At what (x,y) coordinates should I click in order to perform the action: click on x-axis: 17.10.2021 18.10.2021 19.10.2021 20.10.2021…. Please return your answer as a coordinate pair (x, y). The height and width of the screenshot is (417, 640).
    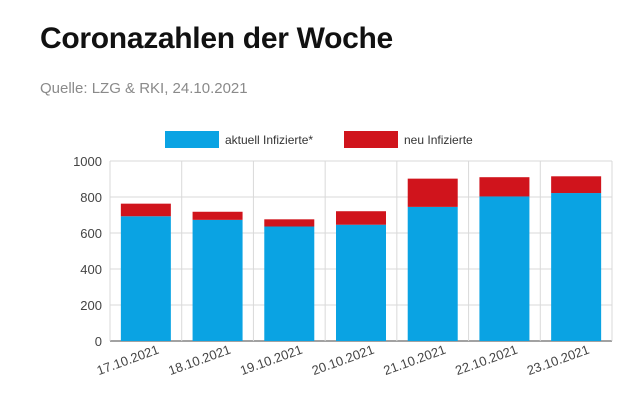
    Looking at the image, I should click on (343, 360).